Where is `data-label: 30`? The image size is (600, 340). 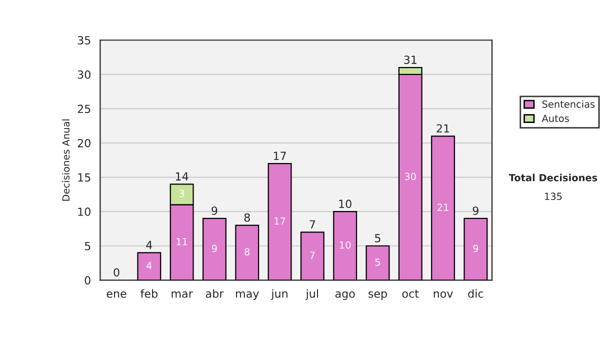
data-label: 30 is located at coordinates (410, 176).